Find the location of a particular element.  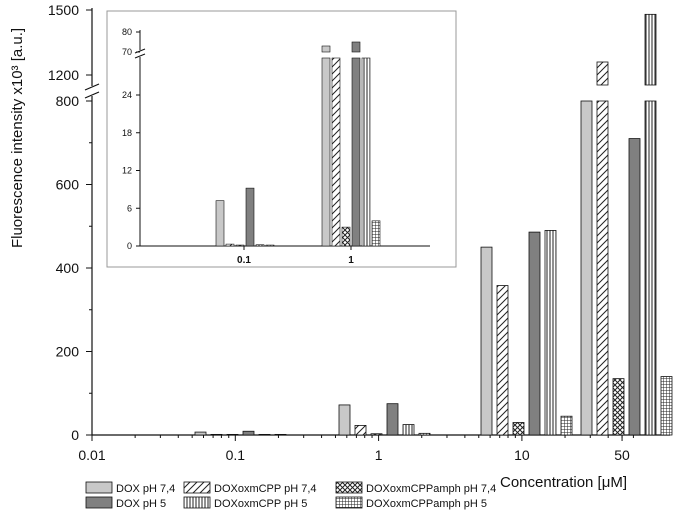

x-tick-label: 10 is located at coordinates (522, 455).